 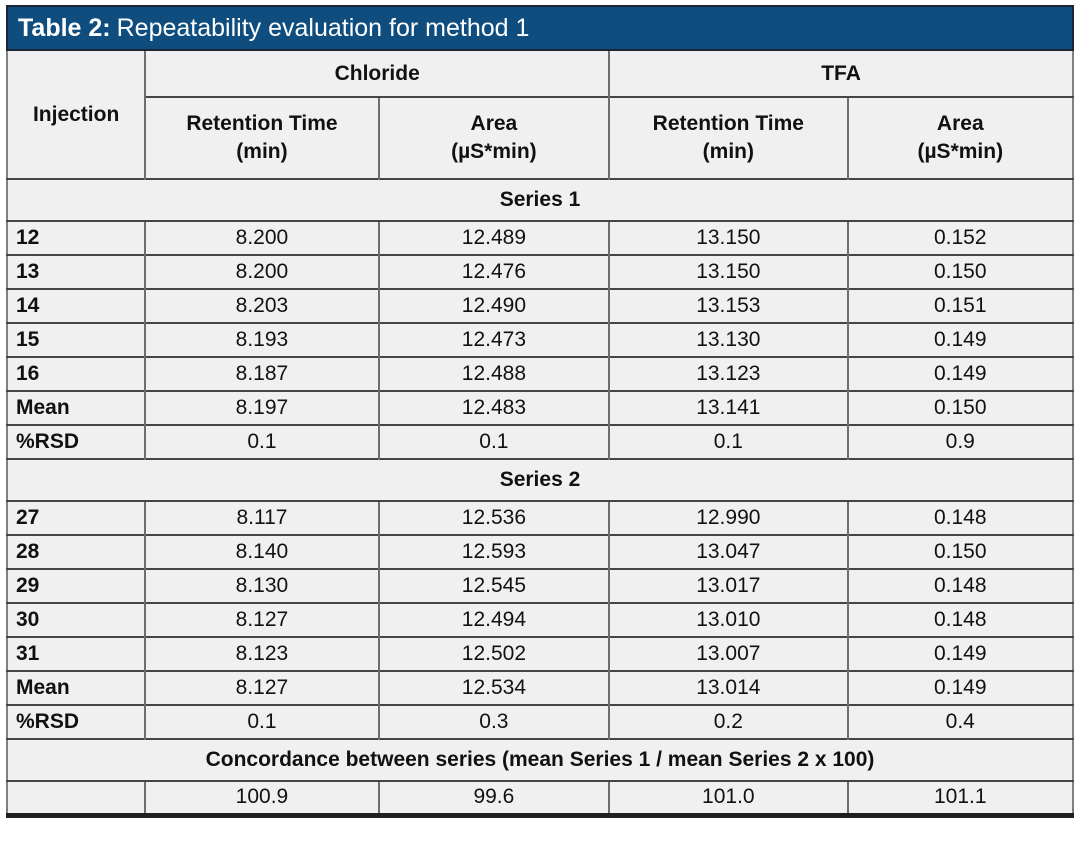 I want to click on series-1-banner: Series 1, so click(x=540, y=199).